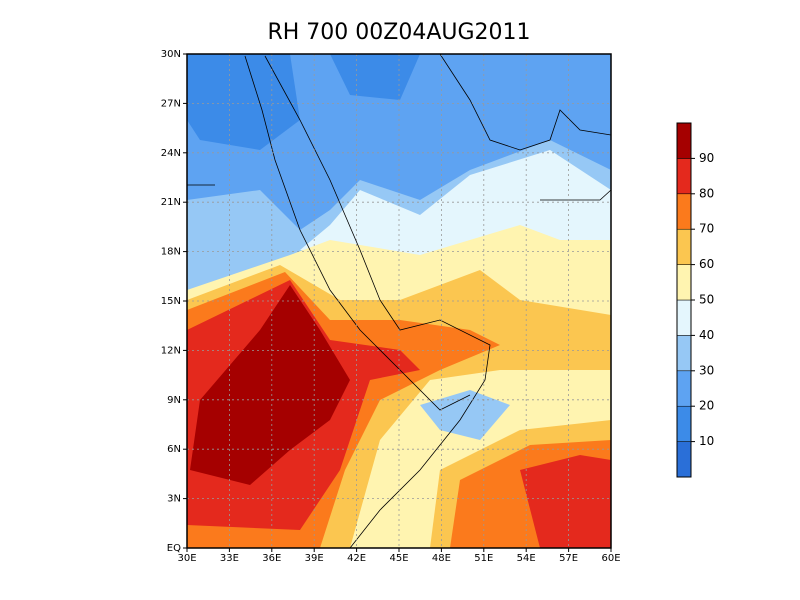 The width and height of the screenshot is (800, 600). I want to click on y-tick-label: 30N, so click(171, 54).